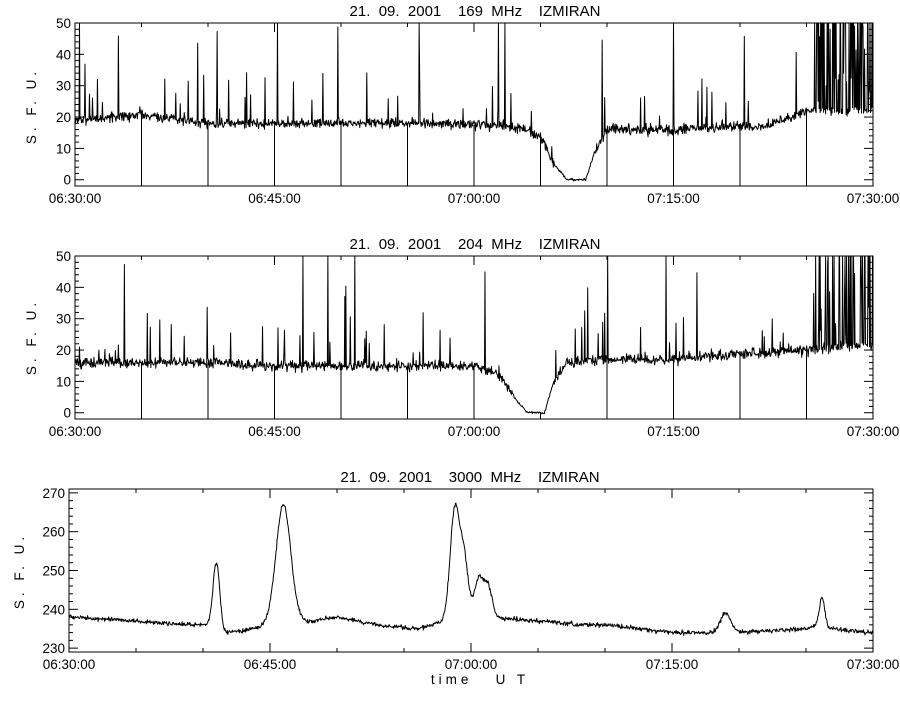  What do you see at coordinates (53, 532) in the screenshot?
I see `y-tick-label: 260` at bounding box center [53, 532].